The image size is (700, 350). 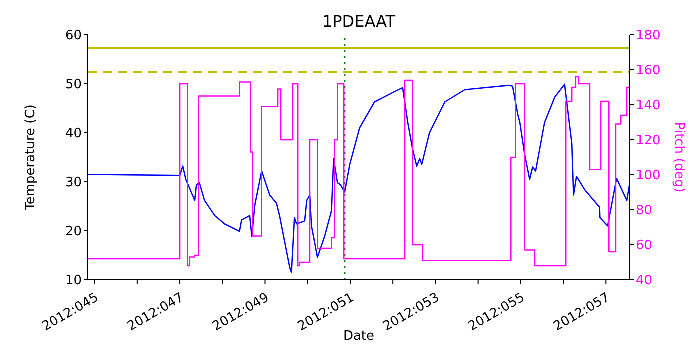 I want to click on y-tick-label: 60, so click(x=73, y=36).